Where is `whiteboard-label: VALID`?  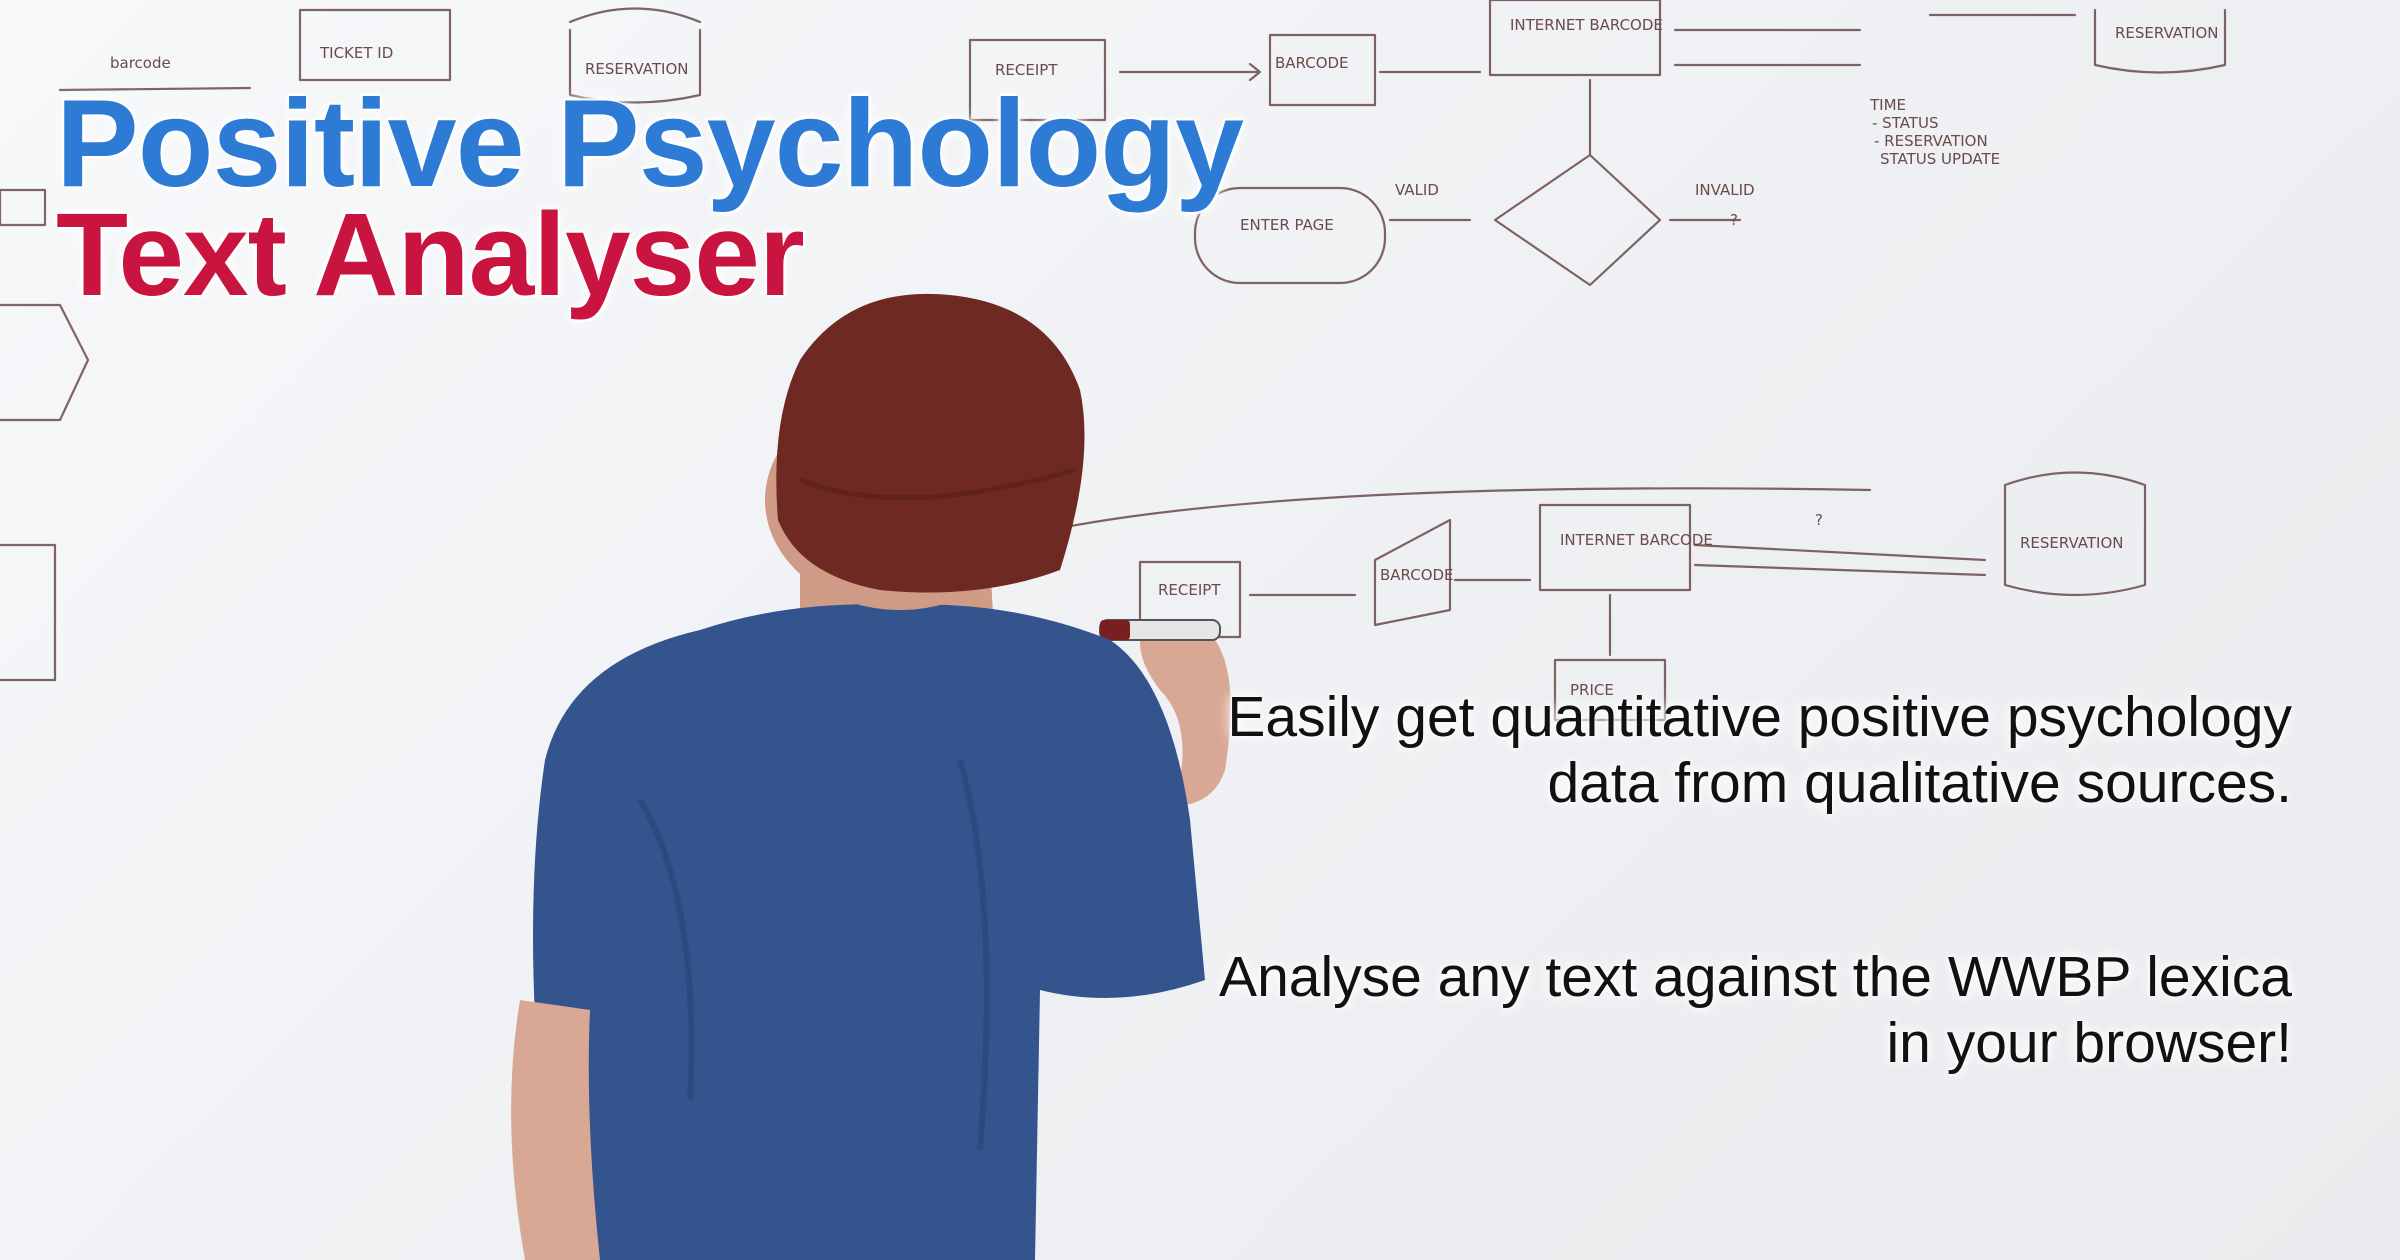 whiteboard-label: VALID is located at coordinates (1417, 190).